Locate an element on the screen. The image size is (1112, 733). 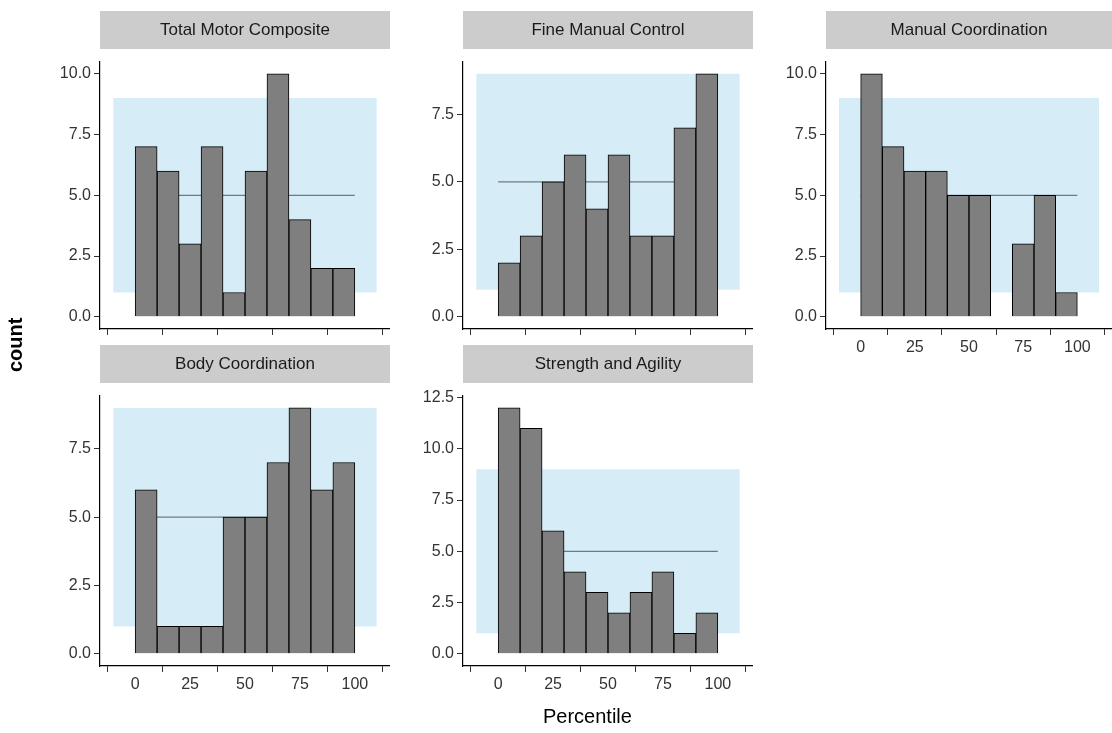
chart-title: Fine Manual Control is located at coordinates (608, 30).